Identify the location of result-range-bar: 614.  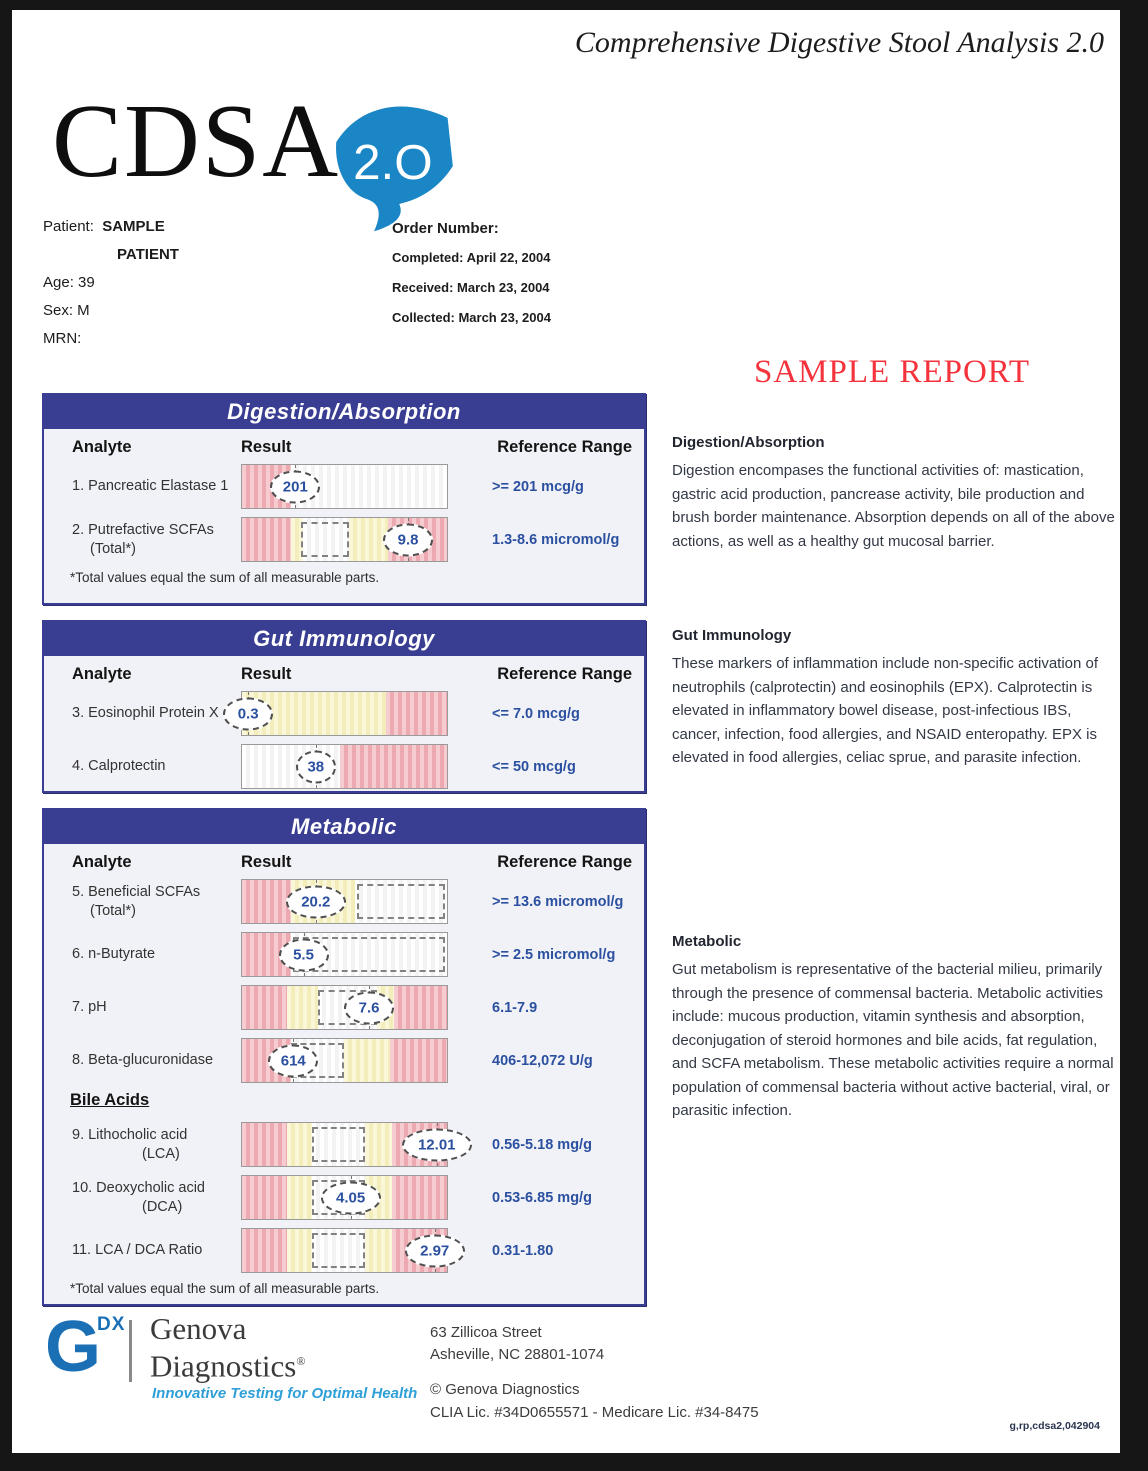
(344, 1060).